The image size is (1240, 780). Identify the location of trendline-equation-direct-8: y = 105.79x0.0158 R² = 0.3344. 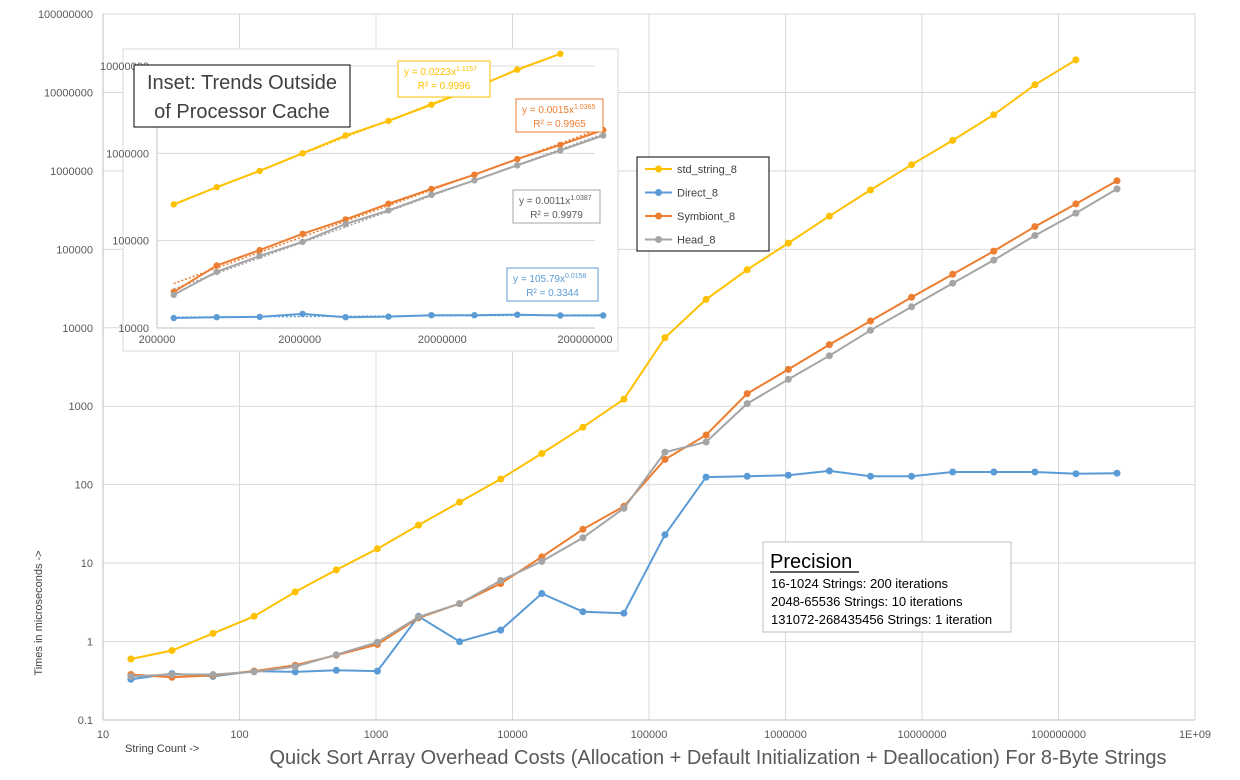
(552, 284).